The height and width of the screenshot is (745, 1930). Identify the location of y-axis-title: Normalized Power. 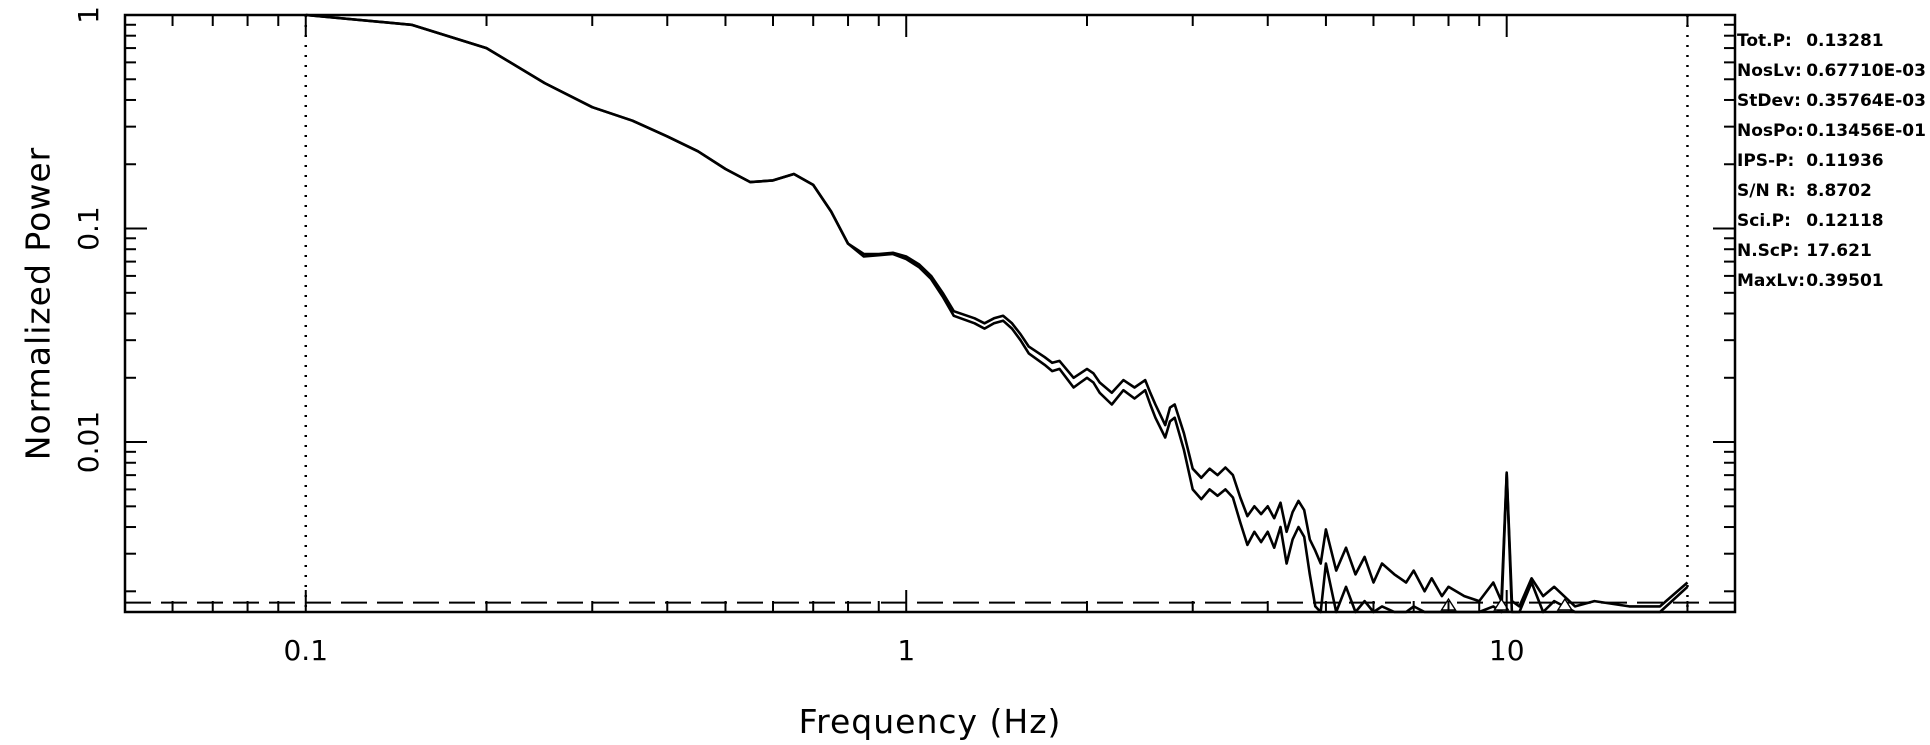
(38, 303).